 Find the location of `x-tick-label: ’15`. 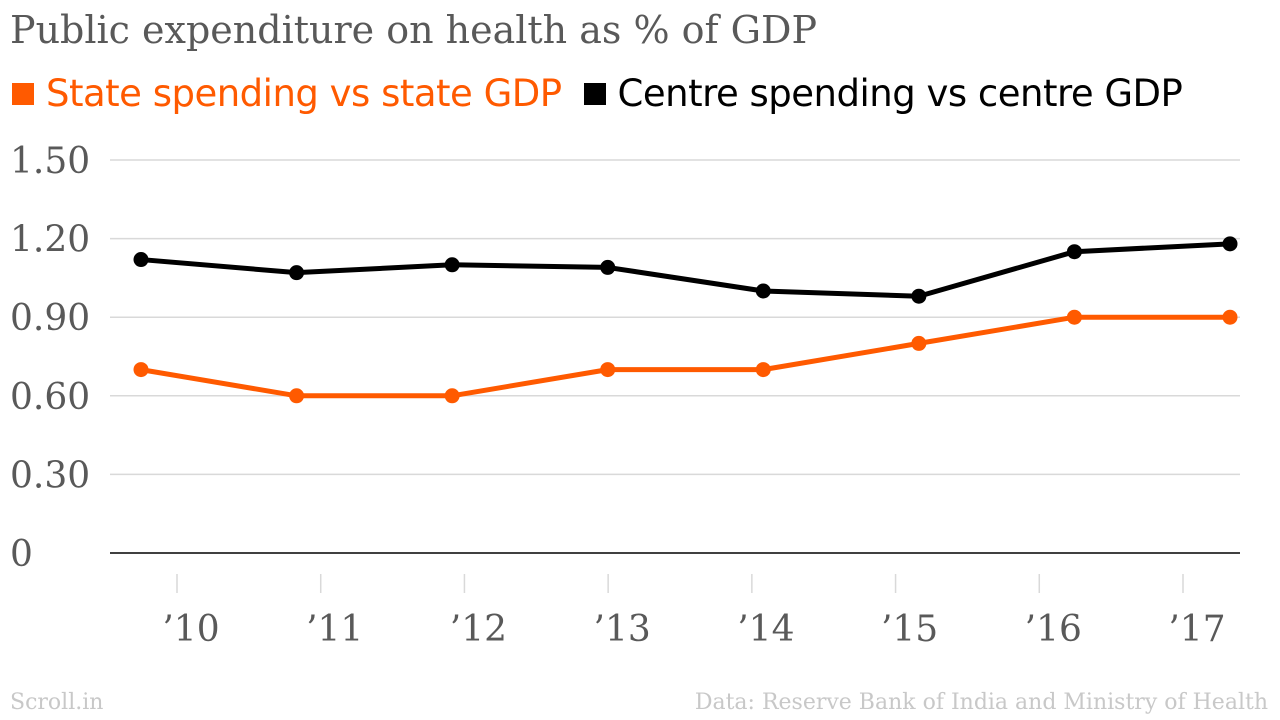

x-tick-label: ’15 is located at coordinates (909, 629).